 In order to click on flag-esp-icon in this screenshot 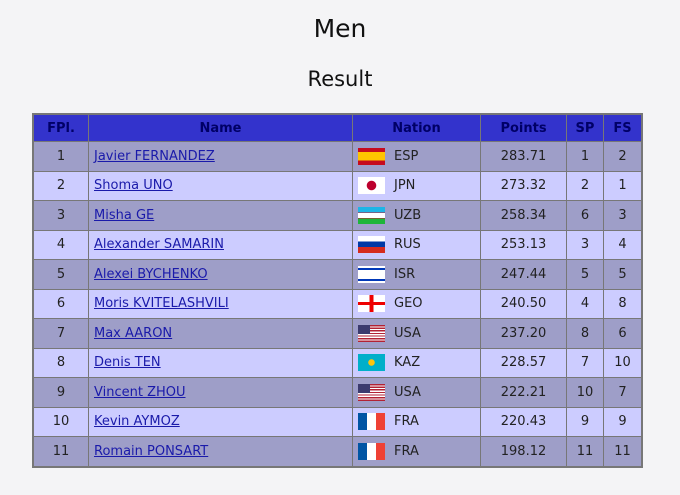, I will do `click(371, 156)`.